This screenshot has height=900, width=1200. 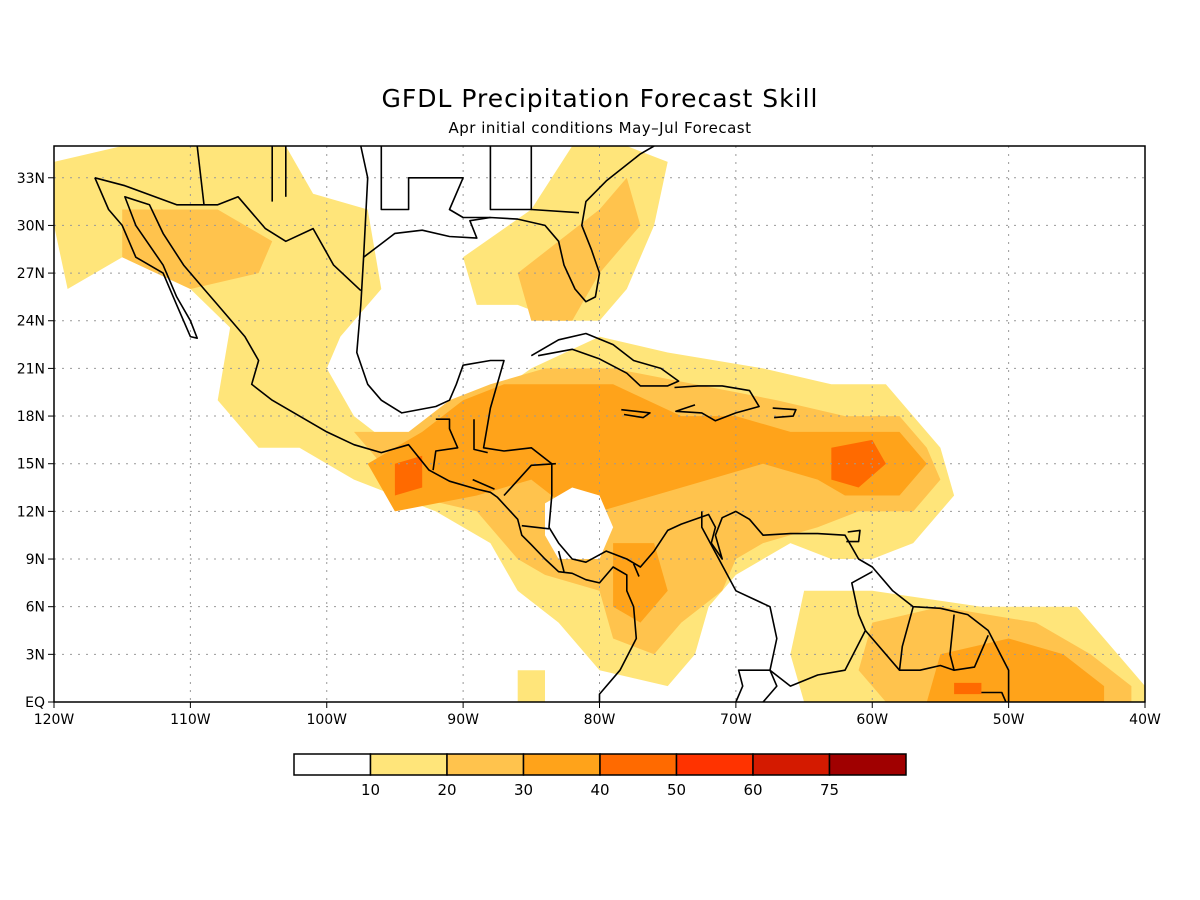 What do you see at coordinates (31, 465) in the screenshot?
I see `y-tick-label: 15N` at bounding box center [31, 465].